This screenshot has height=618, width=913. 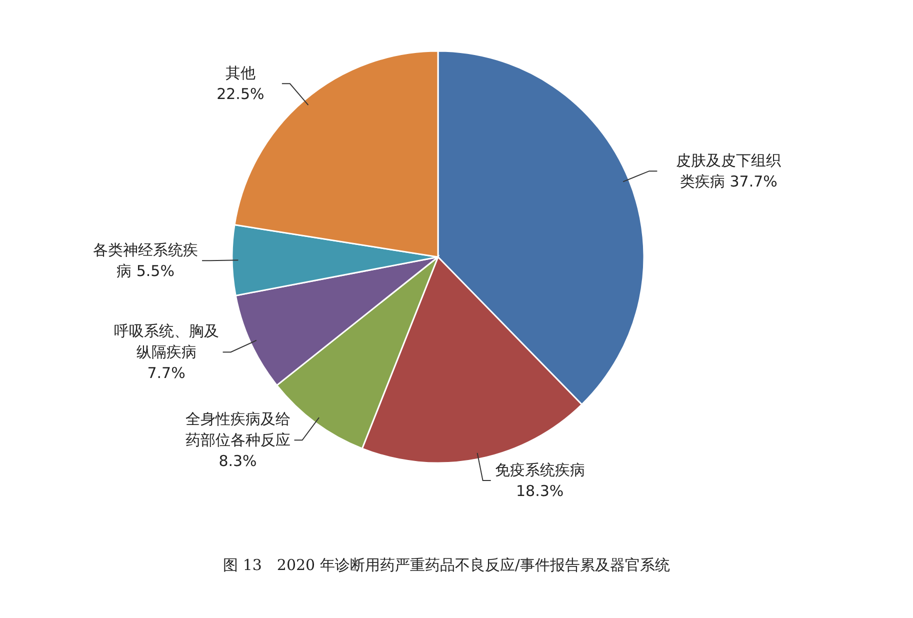 I want to click on slice-label: 各类神经系统疾病 5.5%, so click(x=145, y=260).